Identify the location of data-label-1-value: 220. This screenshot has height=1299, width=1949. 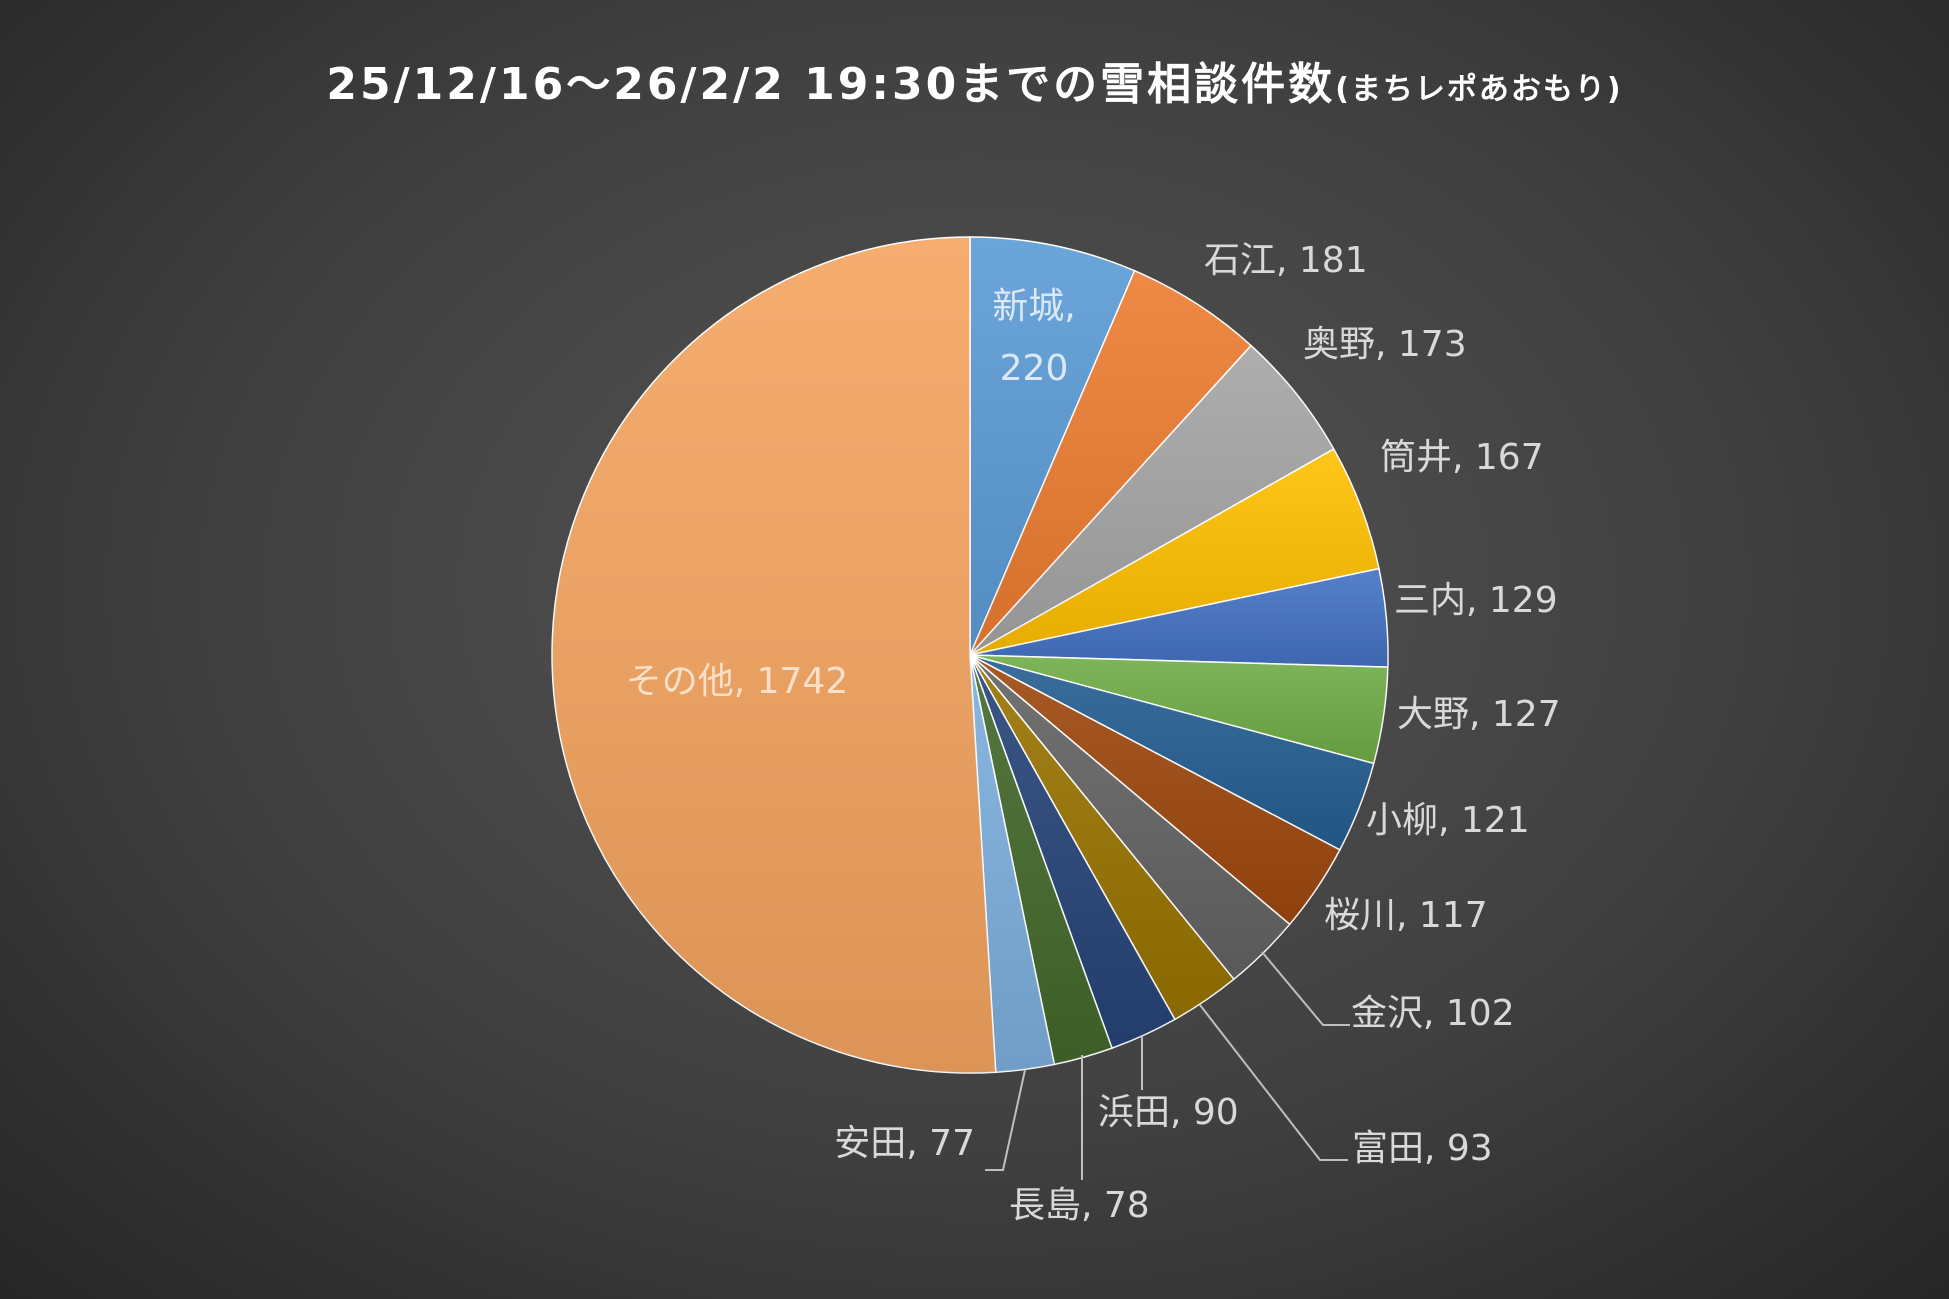
(1034, 368).